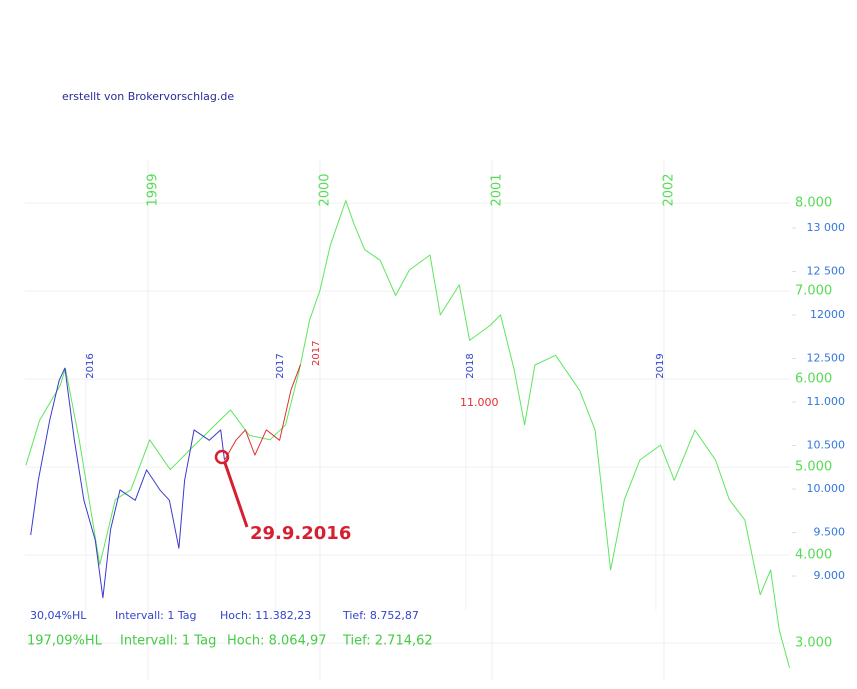  What do you see at coordinates (300, 533) in the screenshot?
I see `annotation-date: 29.9.2016` at bounding box center [300, 533].